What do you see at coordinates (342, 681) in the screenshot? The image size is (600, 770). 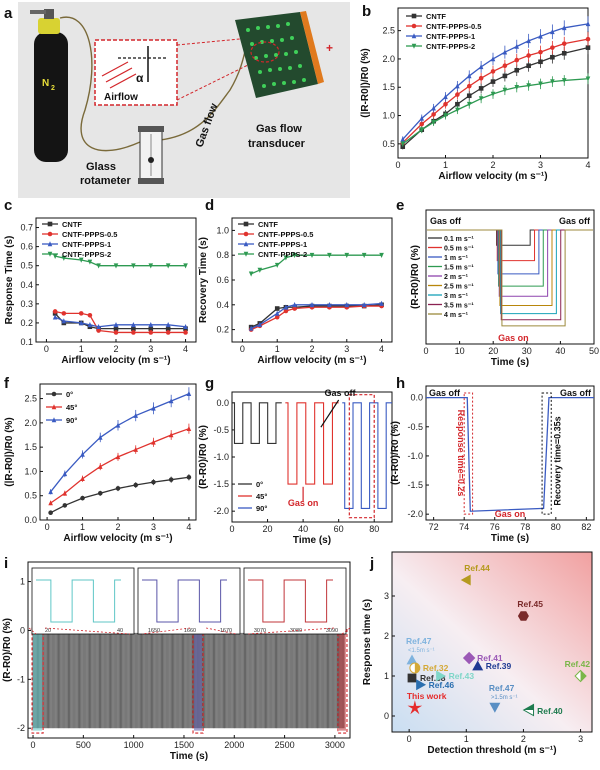 I see `highlight-region` at bounding box center [342, 681].